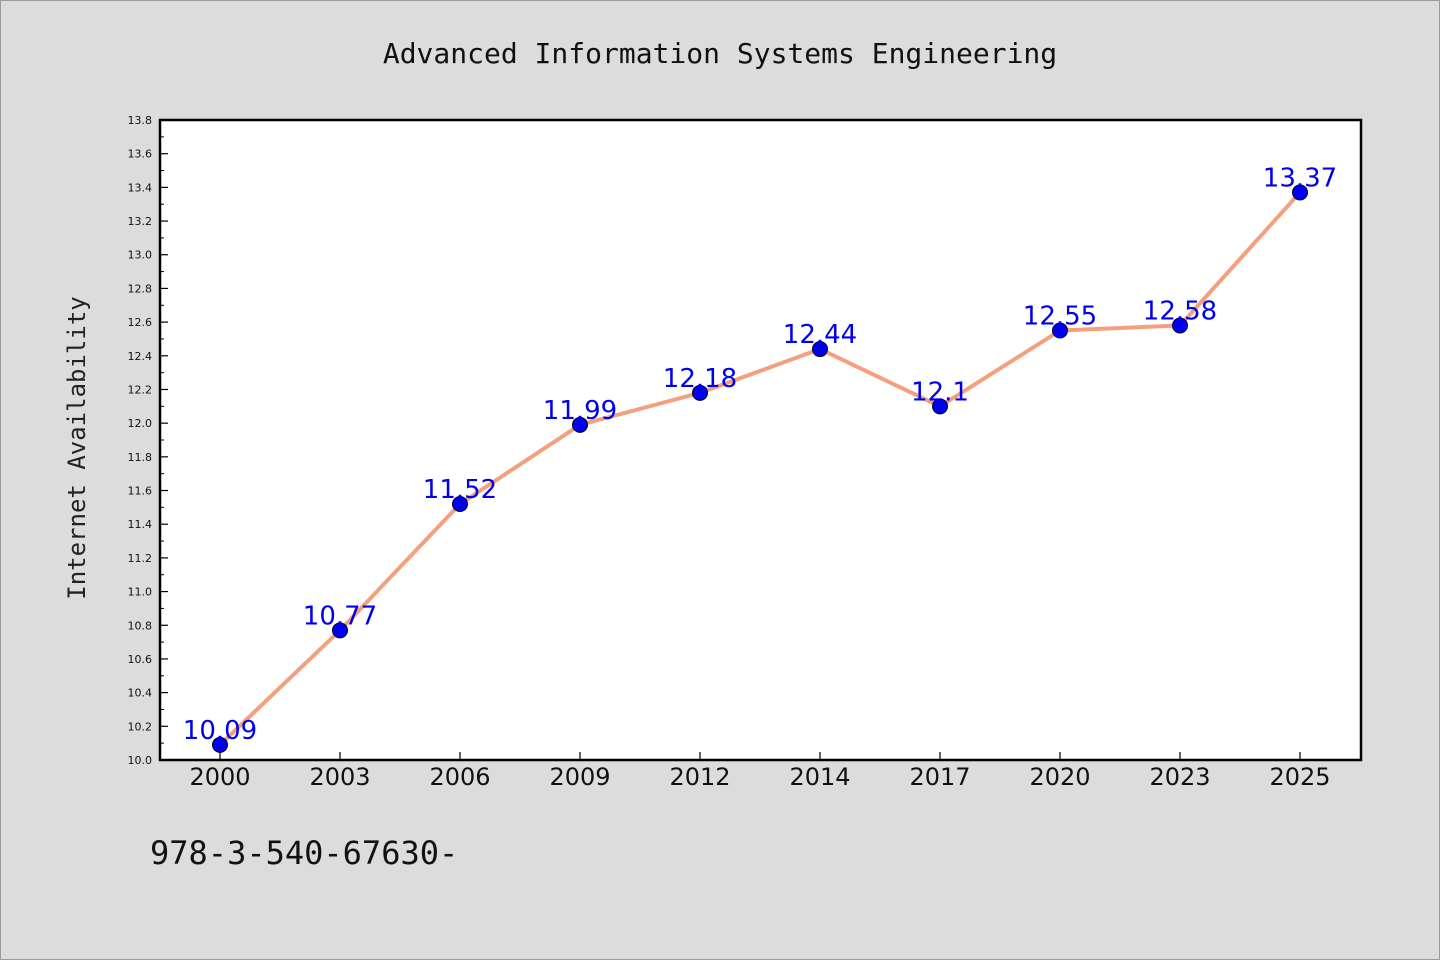 The width and height of the screenshot is (1440, 960). I want to click on y-tick-label: 10.8, so click(140, 625).